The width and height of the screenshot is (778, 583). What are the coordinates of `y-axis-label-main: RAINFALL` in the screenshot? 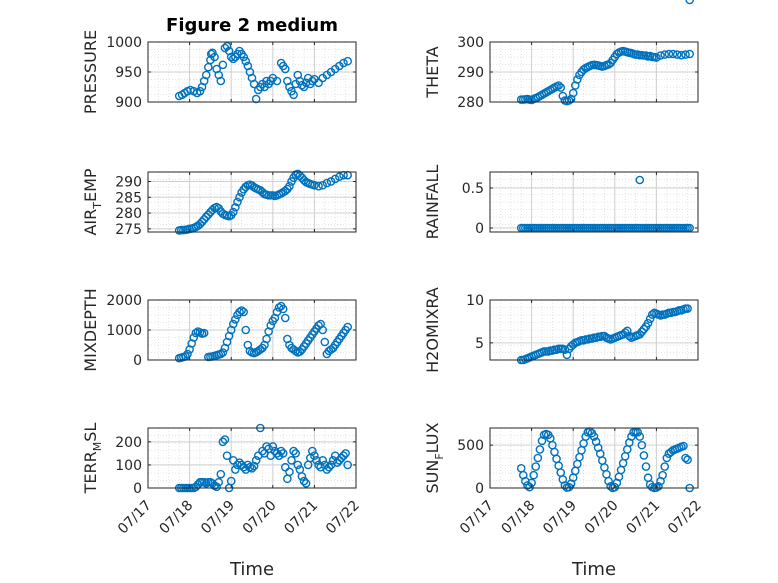 It's located at (432, 202).